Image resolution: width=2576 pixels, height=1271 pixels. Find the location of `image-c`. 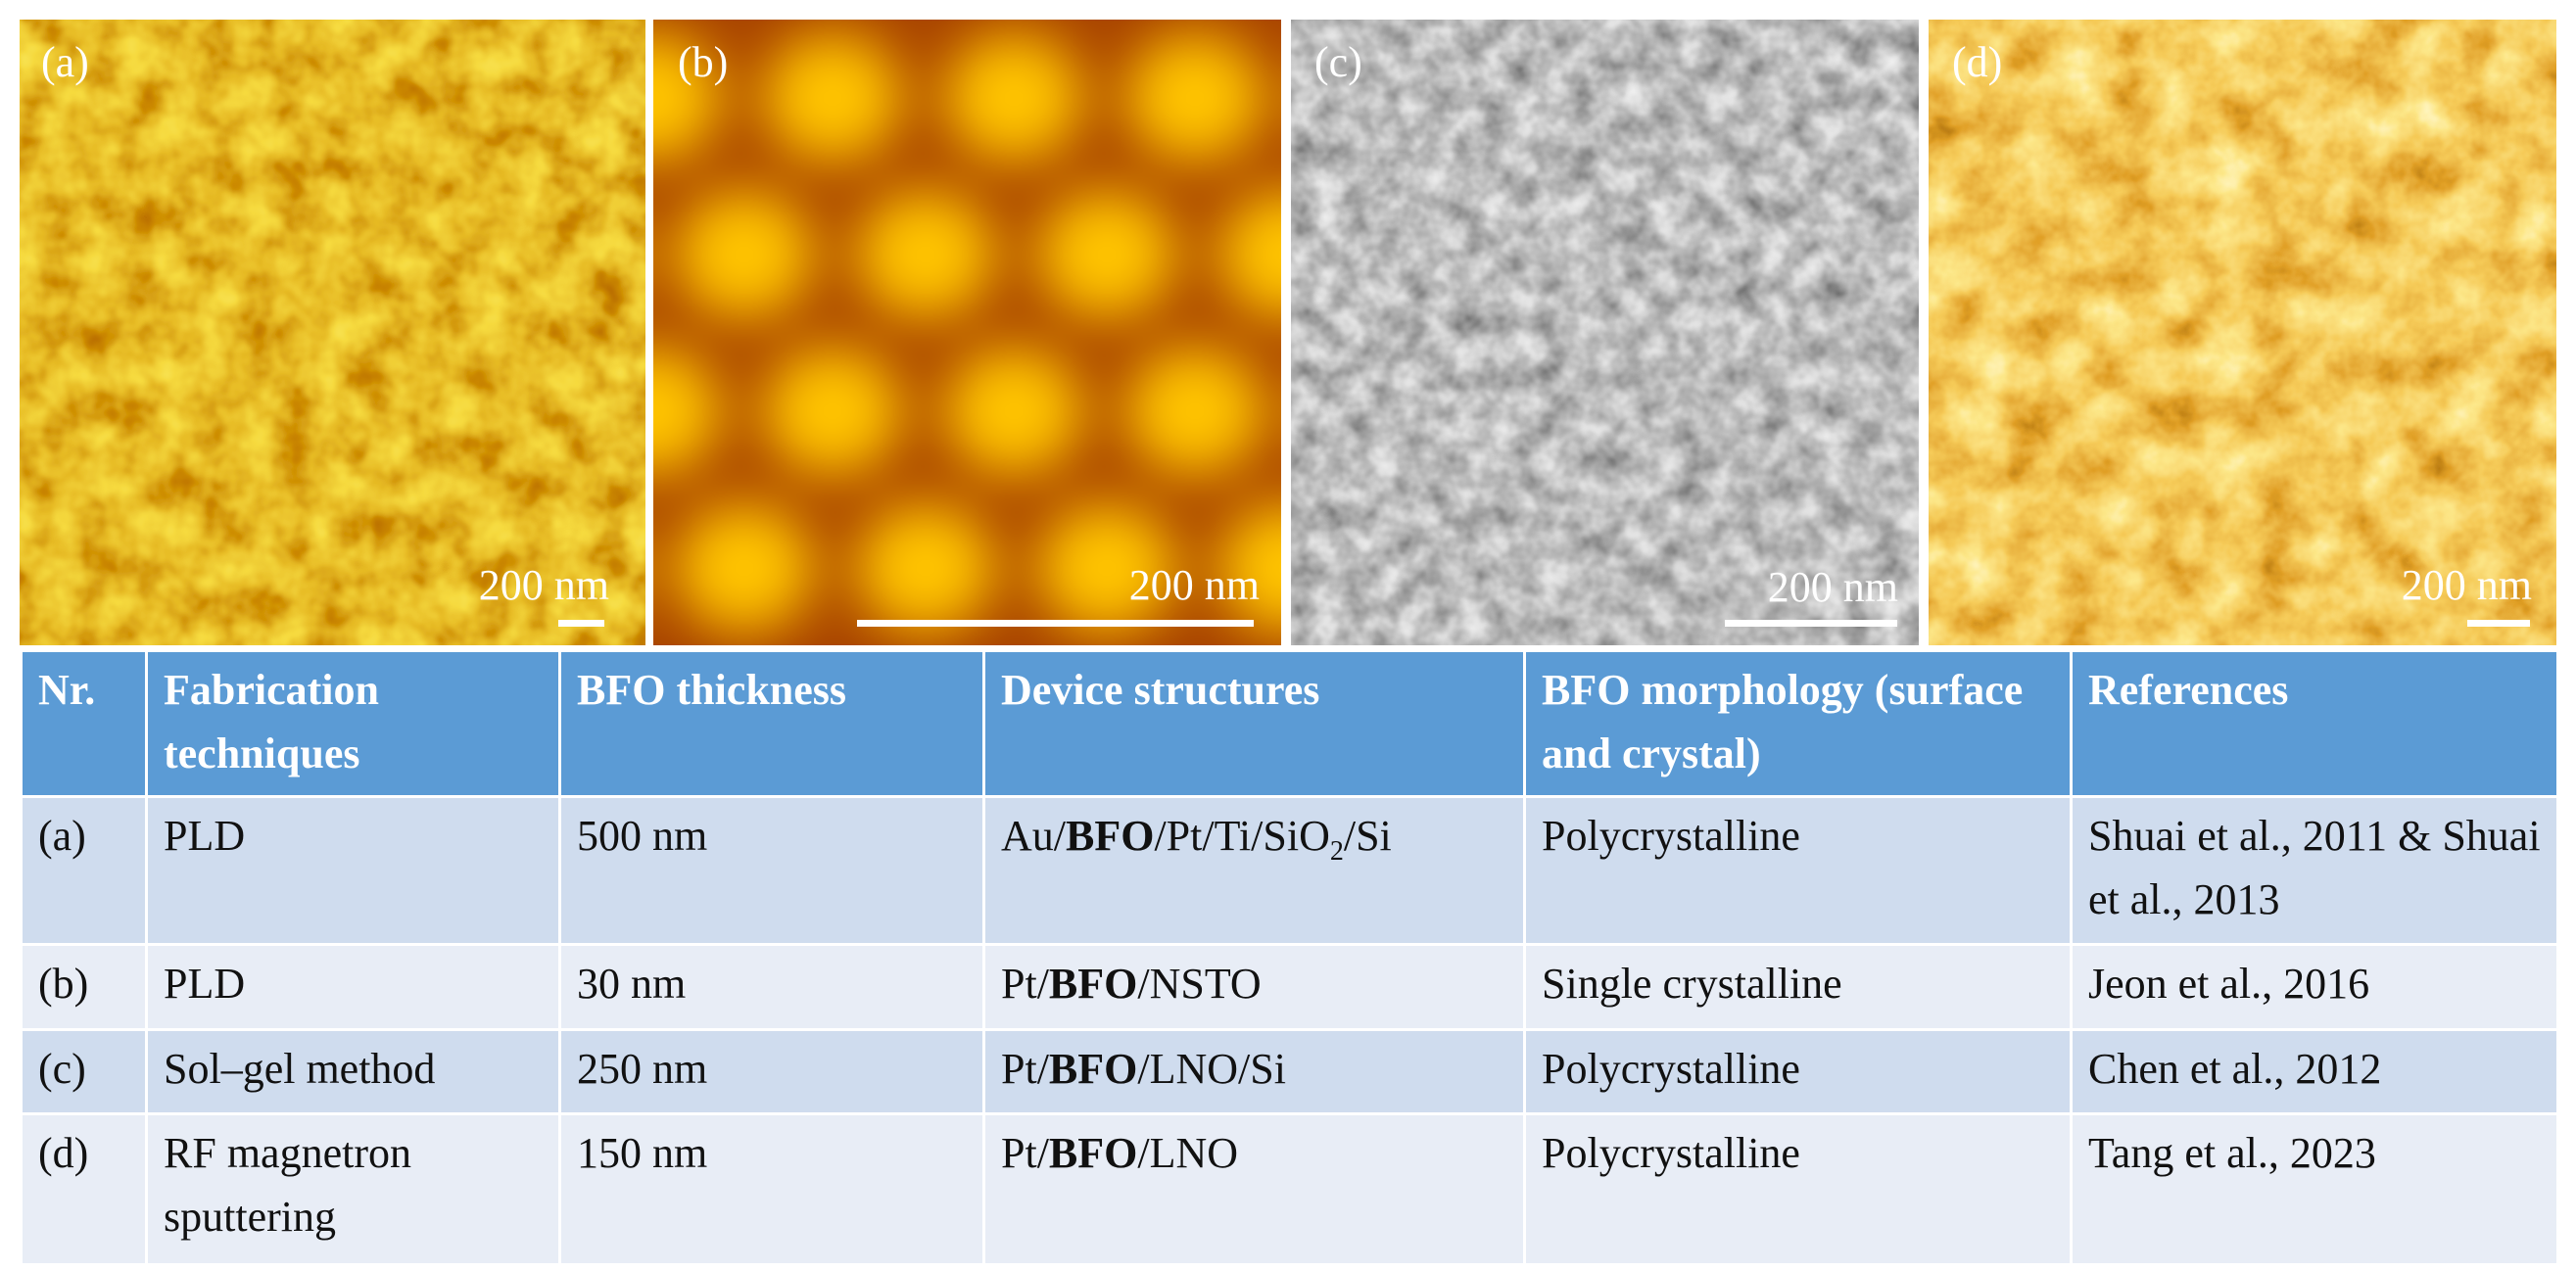

image-c is located at coordinates (1605, 332).